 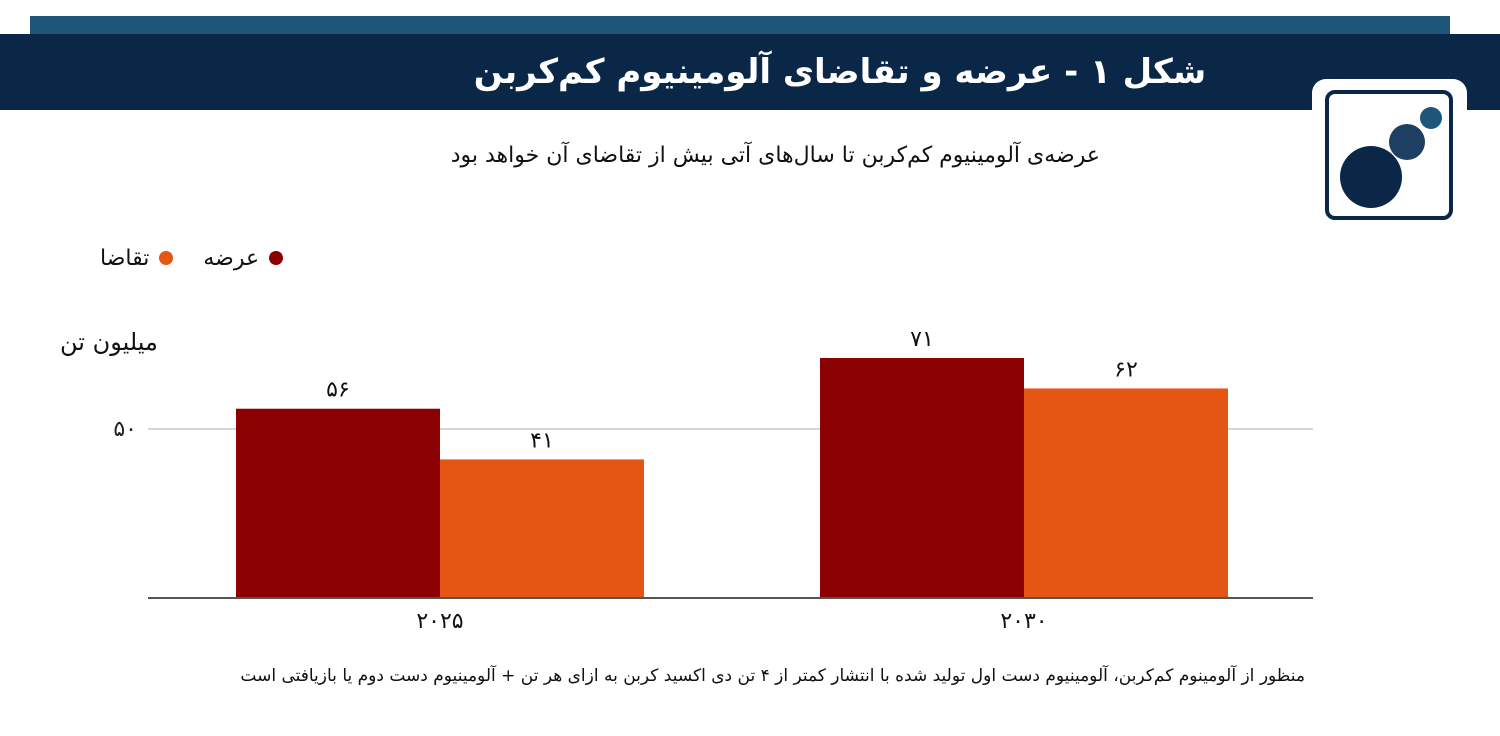 I want to click on legend-label-supply: عرضه, so click(x=231, y=258).